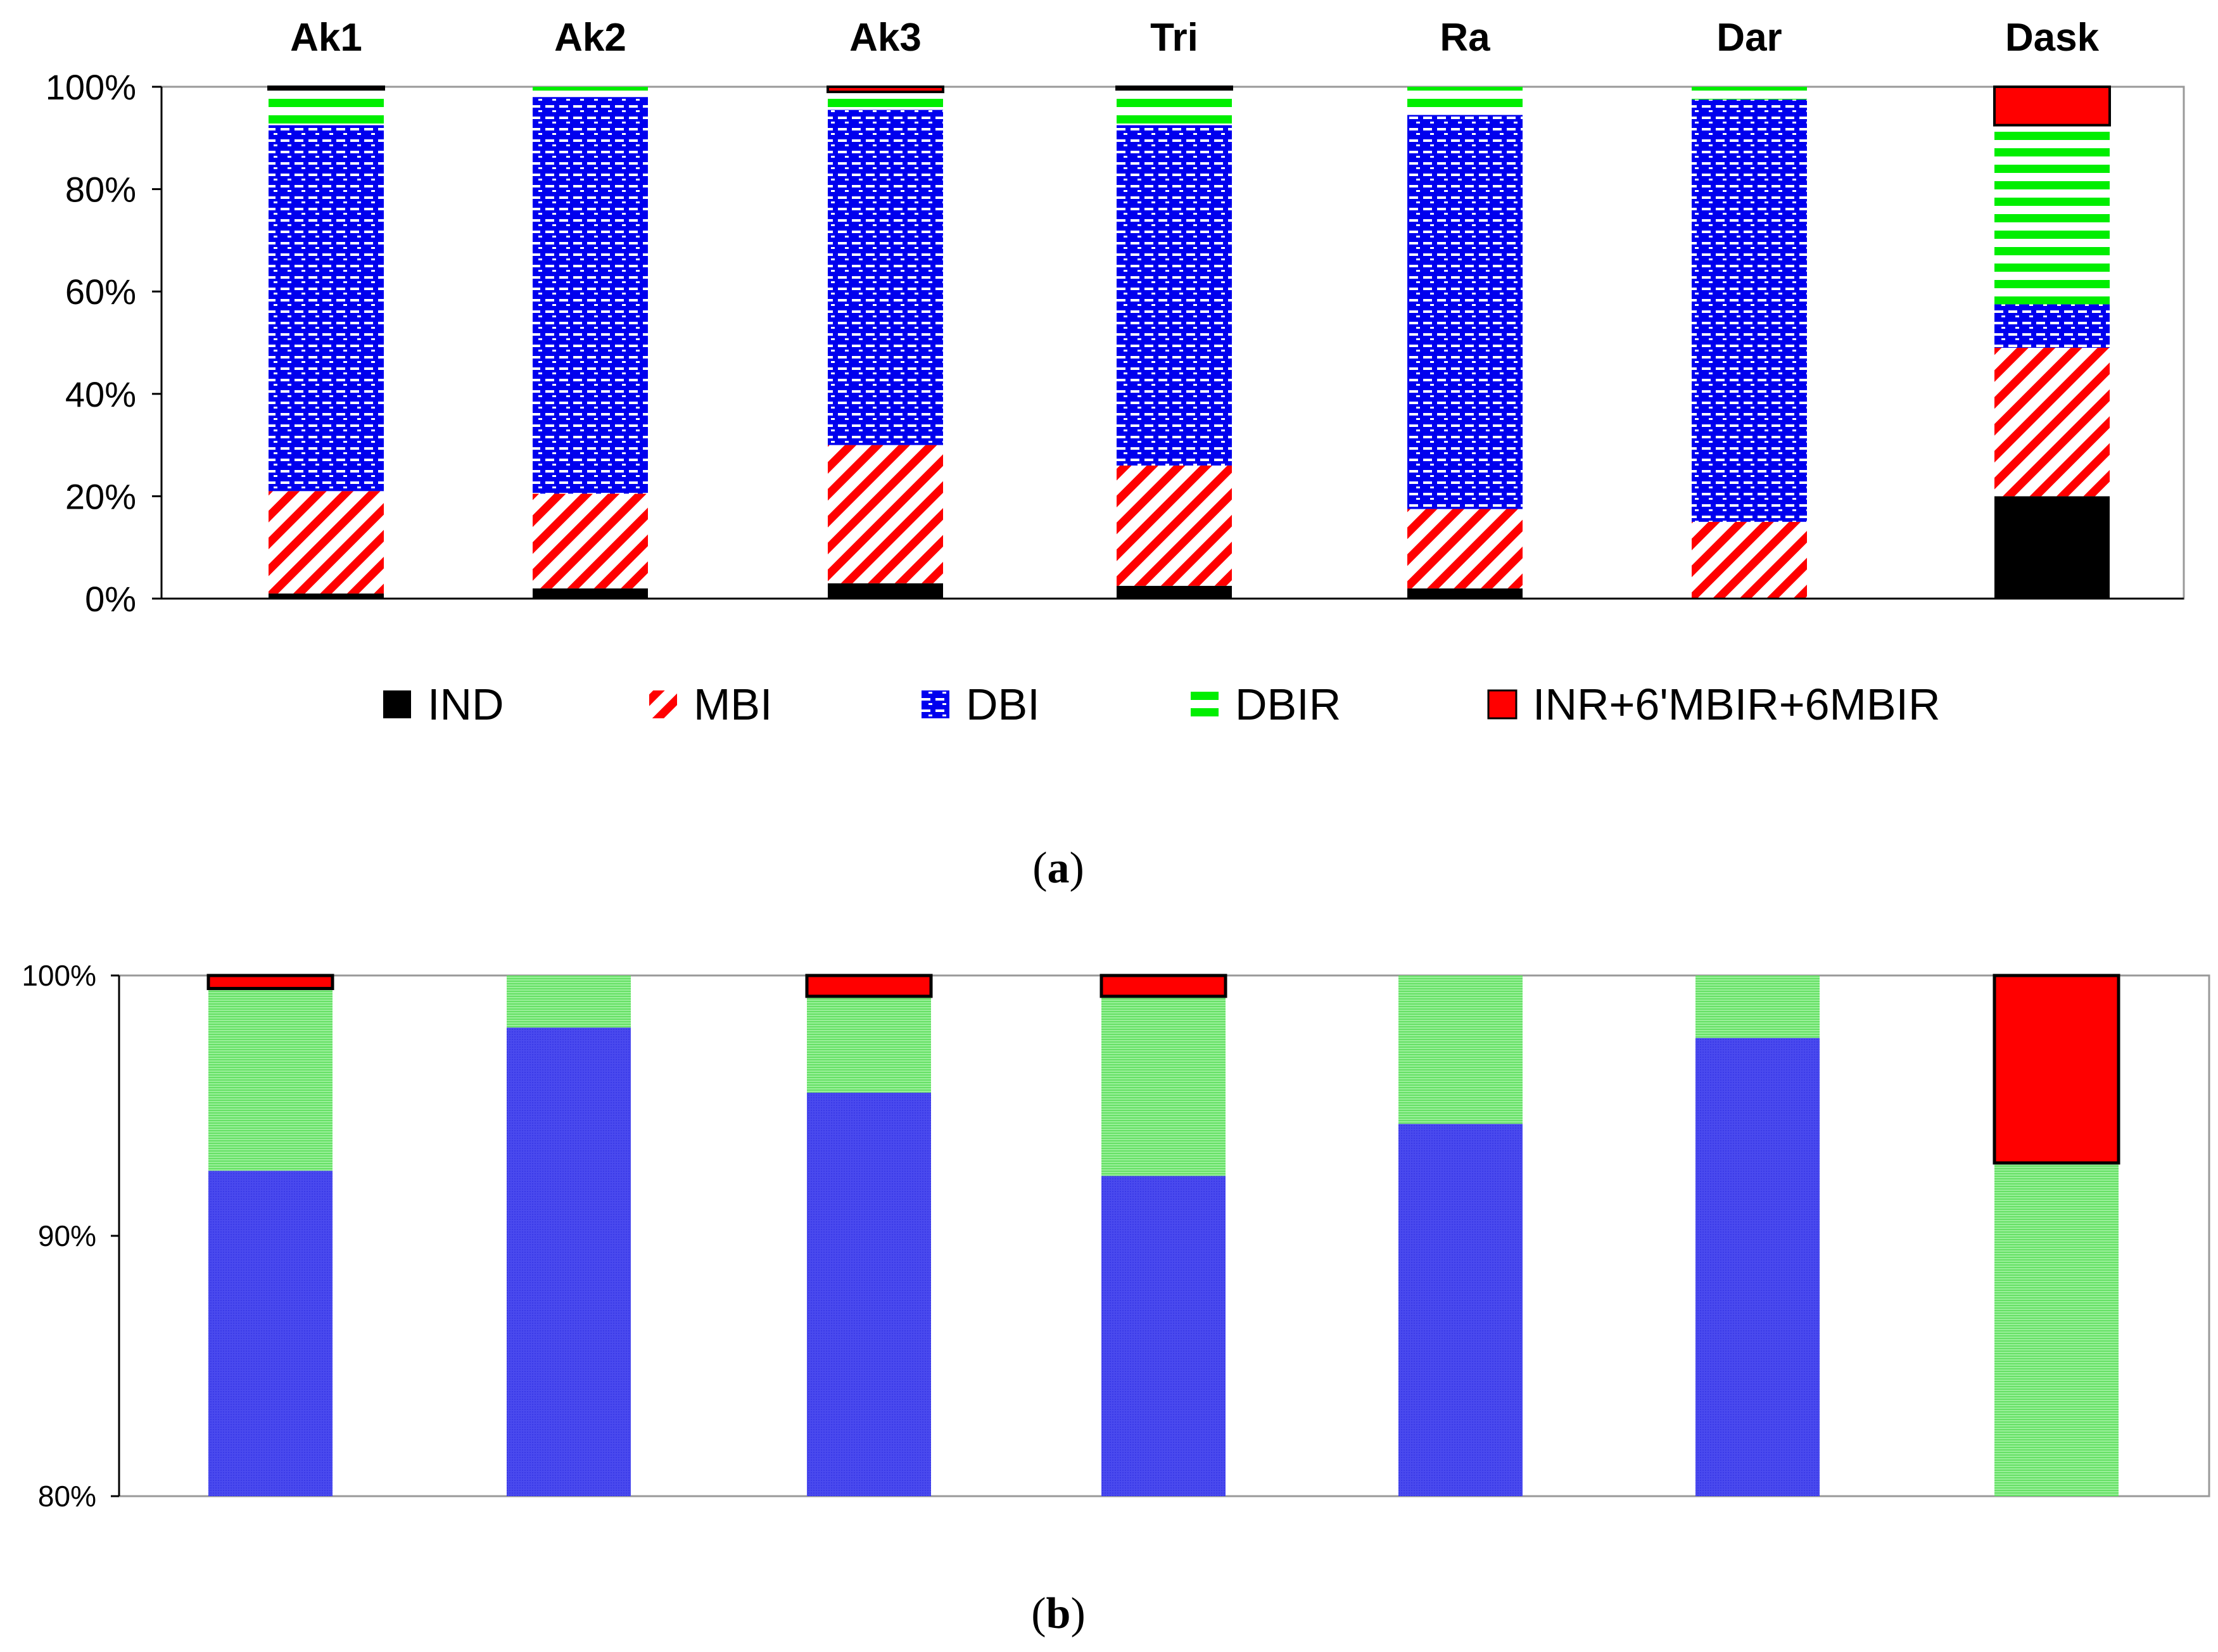 This screenshot has width=2218, height=1652. What do you see at coordinates (326, 542) in the screenshot?
I see `bar-ak1-mbi` at bounding box center [326, 542].